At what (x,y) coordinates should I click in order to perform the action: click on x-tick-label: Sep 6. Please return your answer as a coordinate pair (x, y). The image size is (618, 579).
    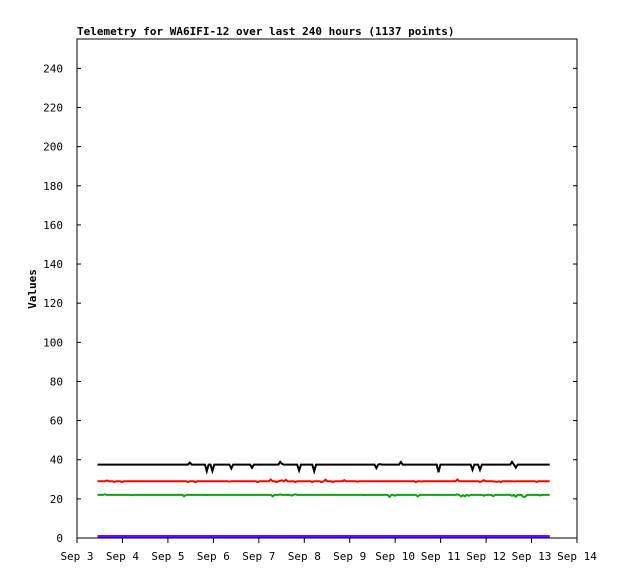
    Looking at the image, I should click on (213, 556).